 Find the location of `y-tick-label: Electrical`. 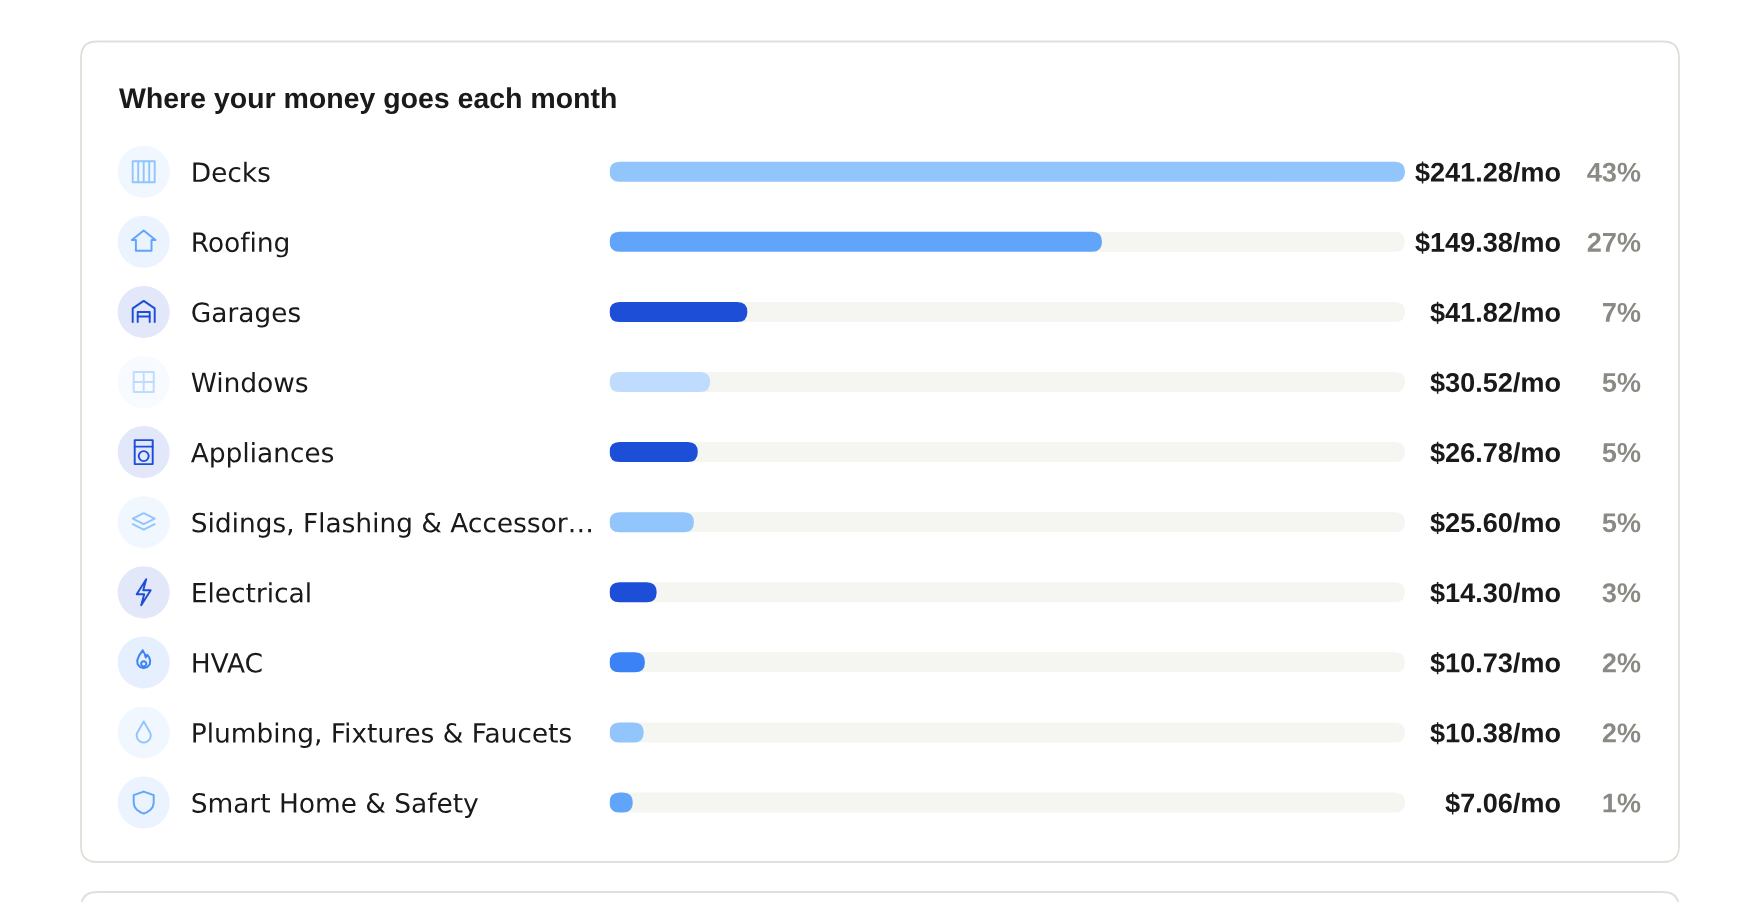

y-tick-label: Electrical is located at coordinates (251, 592).